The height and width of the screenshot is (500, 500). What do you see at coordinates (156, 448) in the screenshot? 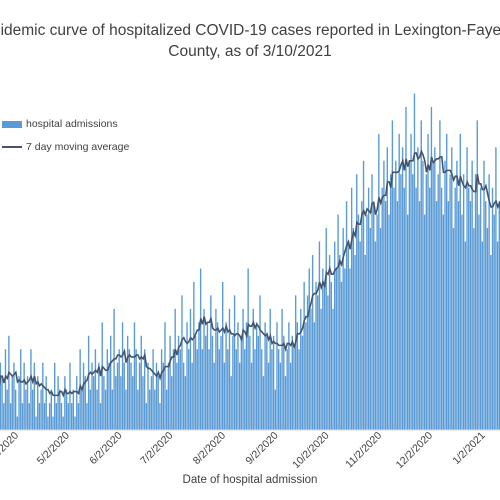
I see `x-tick-label: 7/2/2020` at bounding box center [156, 448].